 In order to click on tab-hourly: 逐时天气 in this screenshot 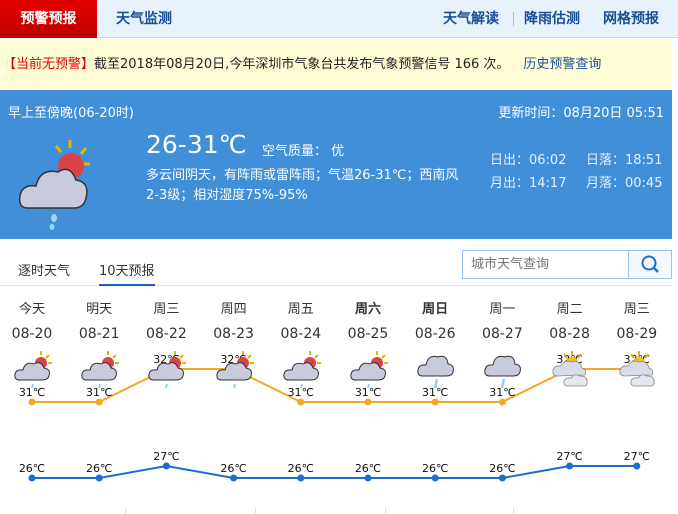, I will do `click(44, 271)`.